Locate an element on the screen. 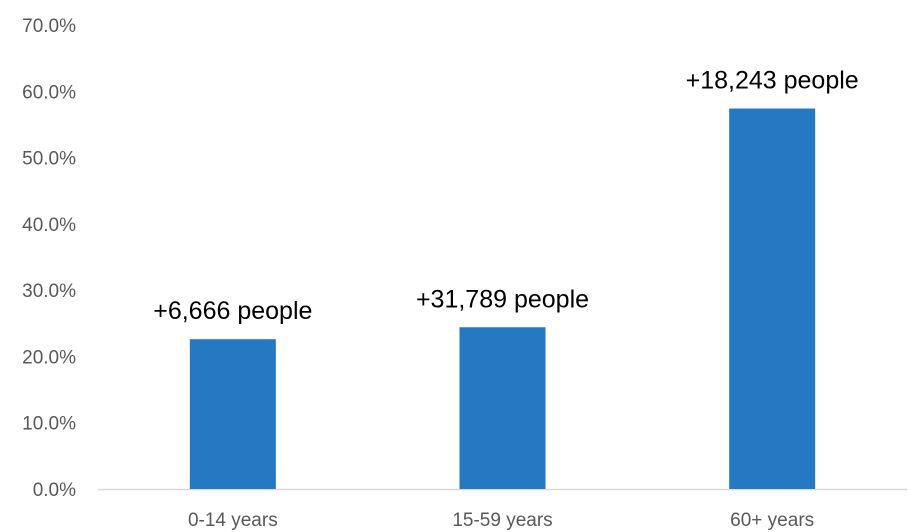  x-axis-category-labels: 0-14 years 15-59 years 60+ years is located at coordinates (501, 520).